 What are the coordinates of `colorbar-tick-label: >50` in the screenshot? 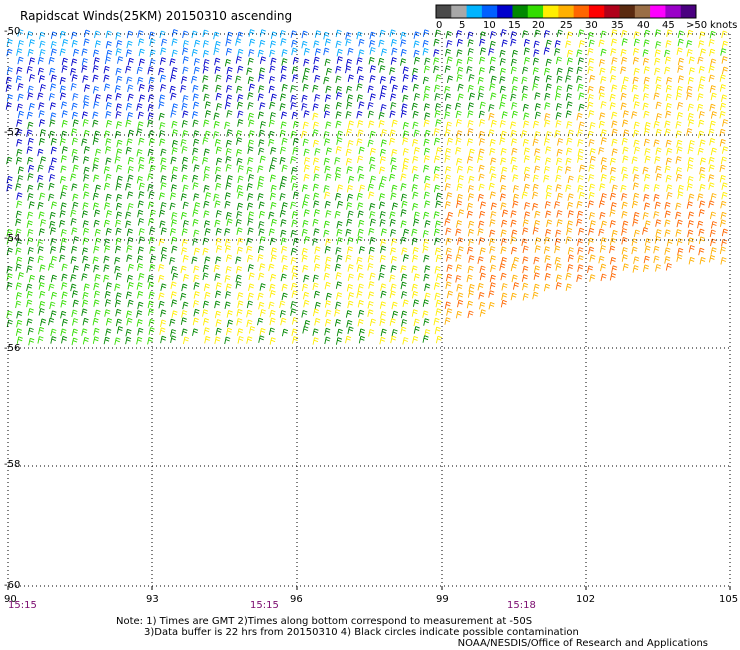 It's located at (697, 25).